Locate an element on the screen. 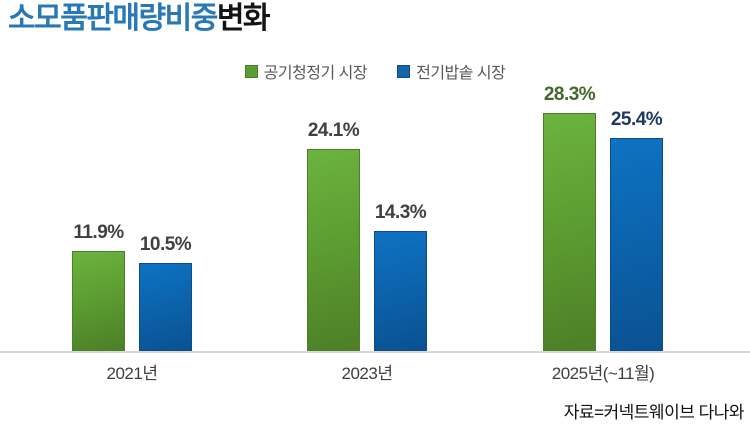 The image size is (750, 424). legend-swatch-blue-icon is located at coordinates (404, 71).